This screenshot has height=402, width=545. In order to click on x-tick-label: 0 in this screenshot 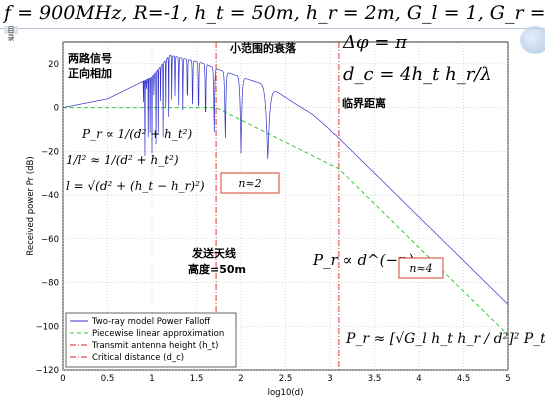, I will do `click(62, 379)`.